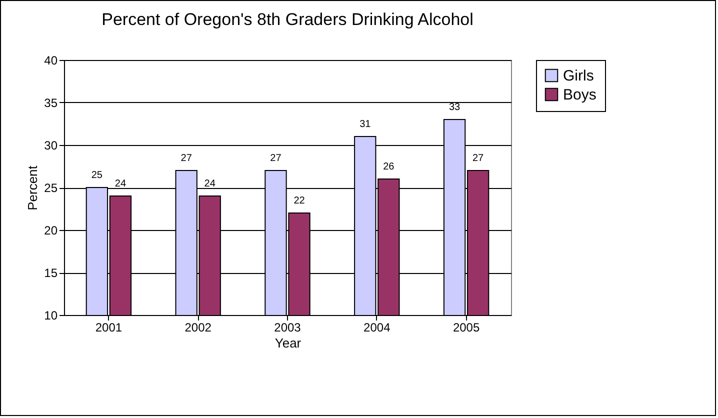  Describe the element at coordinates (51, 145) in the screenshot. I see `y-tick-label: 30` at that location.